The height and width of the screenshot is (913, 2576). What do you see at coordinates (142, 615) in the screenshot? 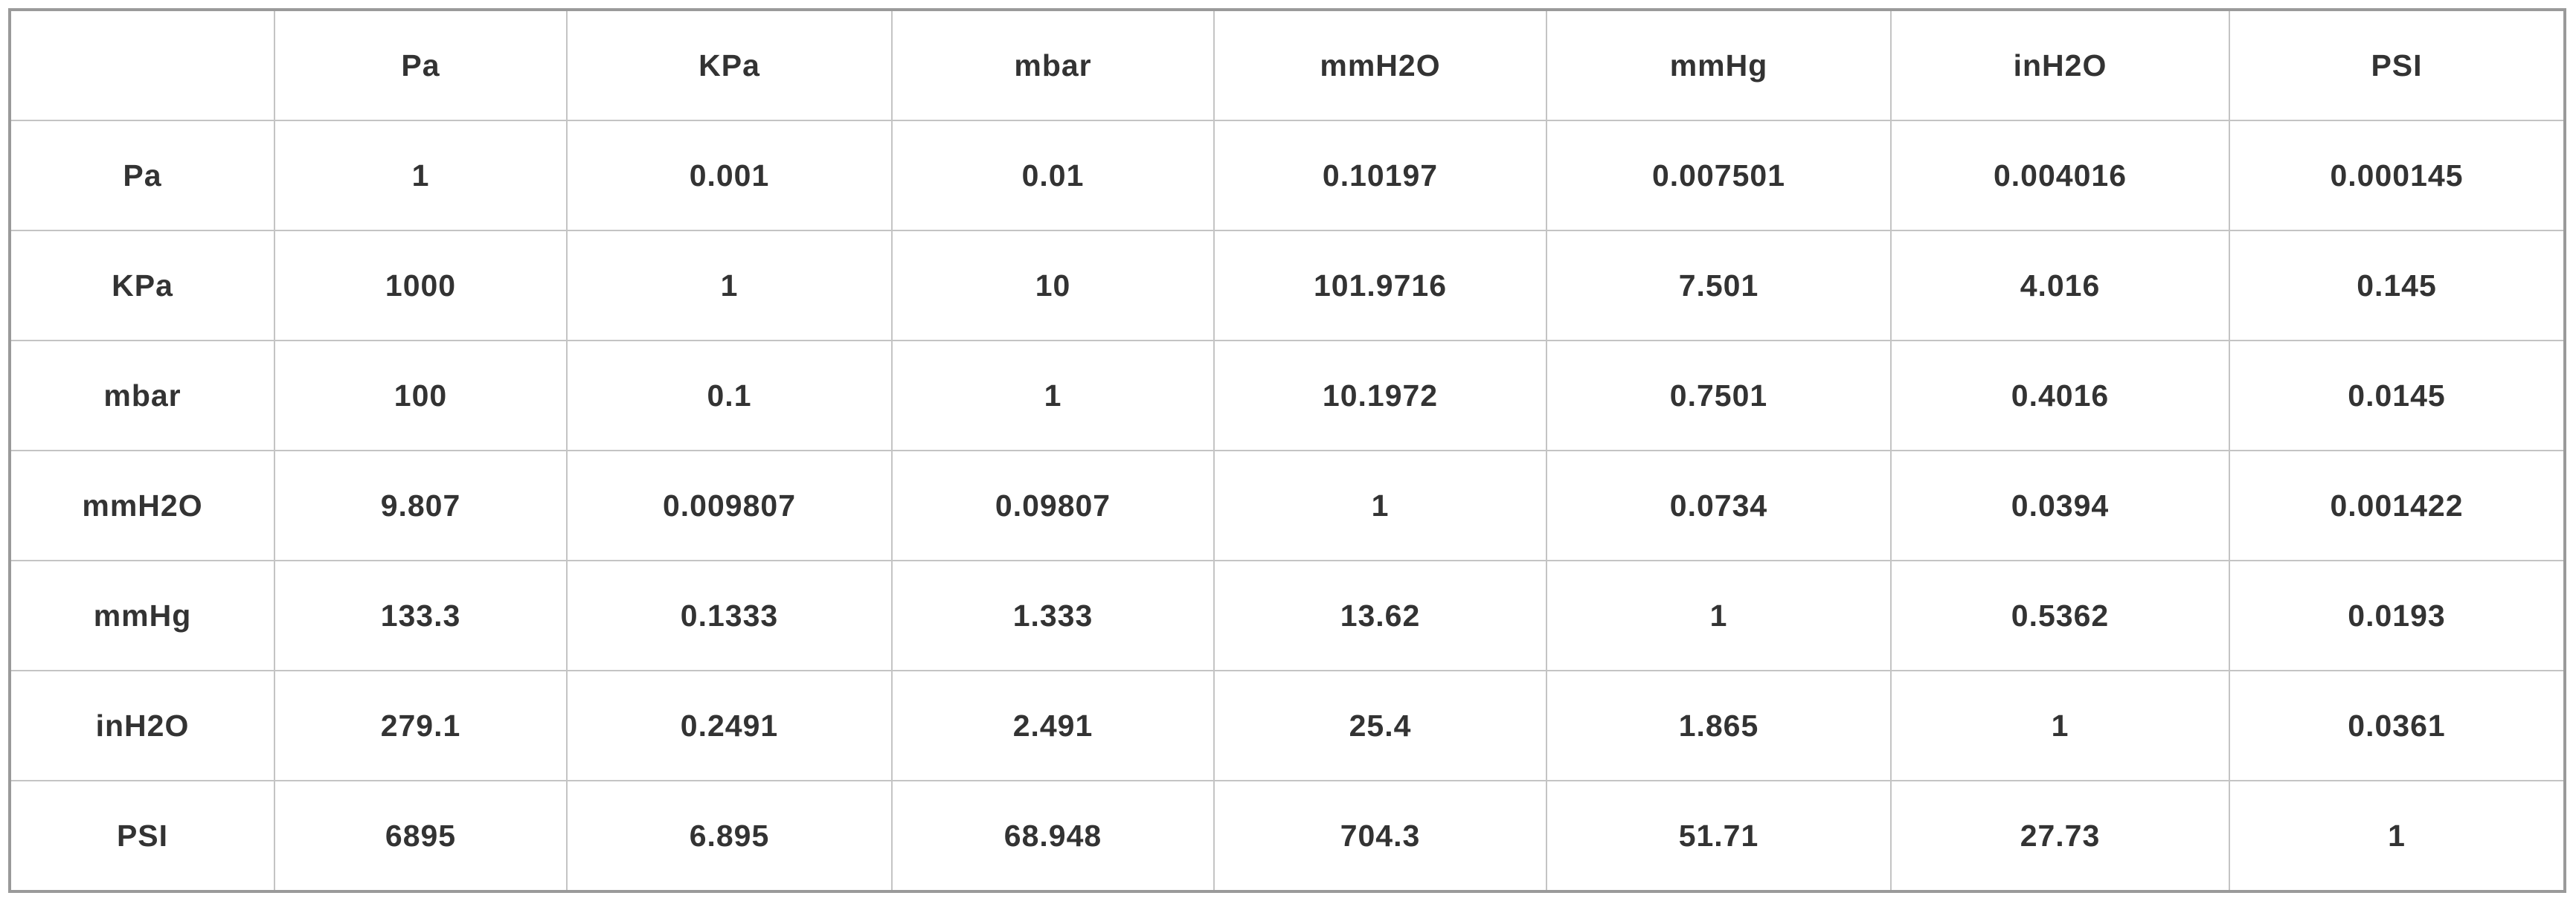
I see `row-header: mmHg` at bounding box center [142, 615].